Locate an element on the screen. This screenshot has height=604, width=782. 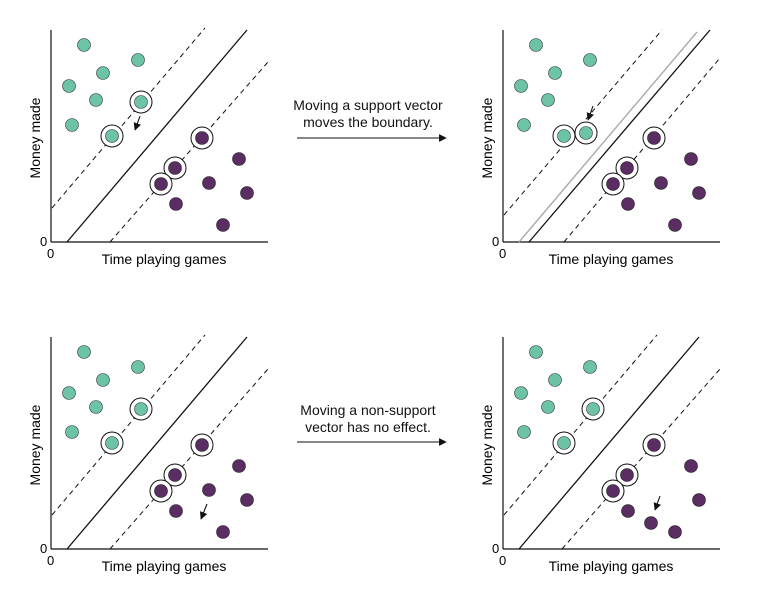
caption-bottom-line-1: Moving a non-support is located at coordinates (368, 410).